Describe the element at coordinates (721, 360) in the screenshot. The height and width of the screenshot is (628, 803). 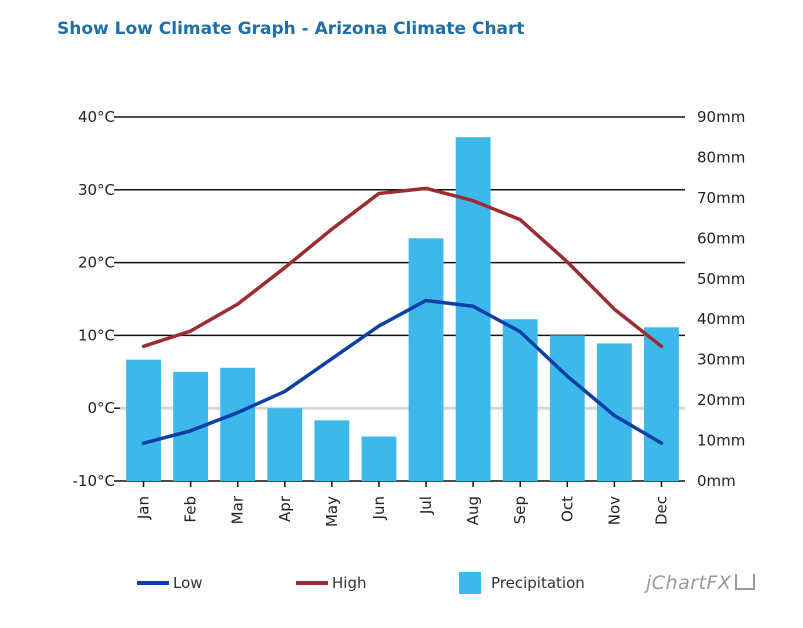
I see `y-right-tick-label: 30mm` at that location.